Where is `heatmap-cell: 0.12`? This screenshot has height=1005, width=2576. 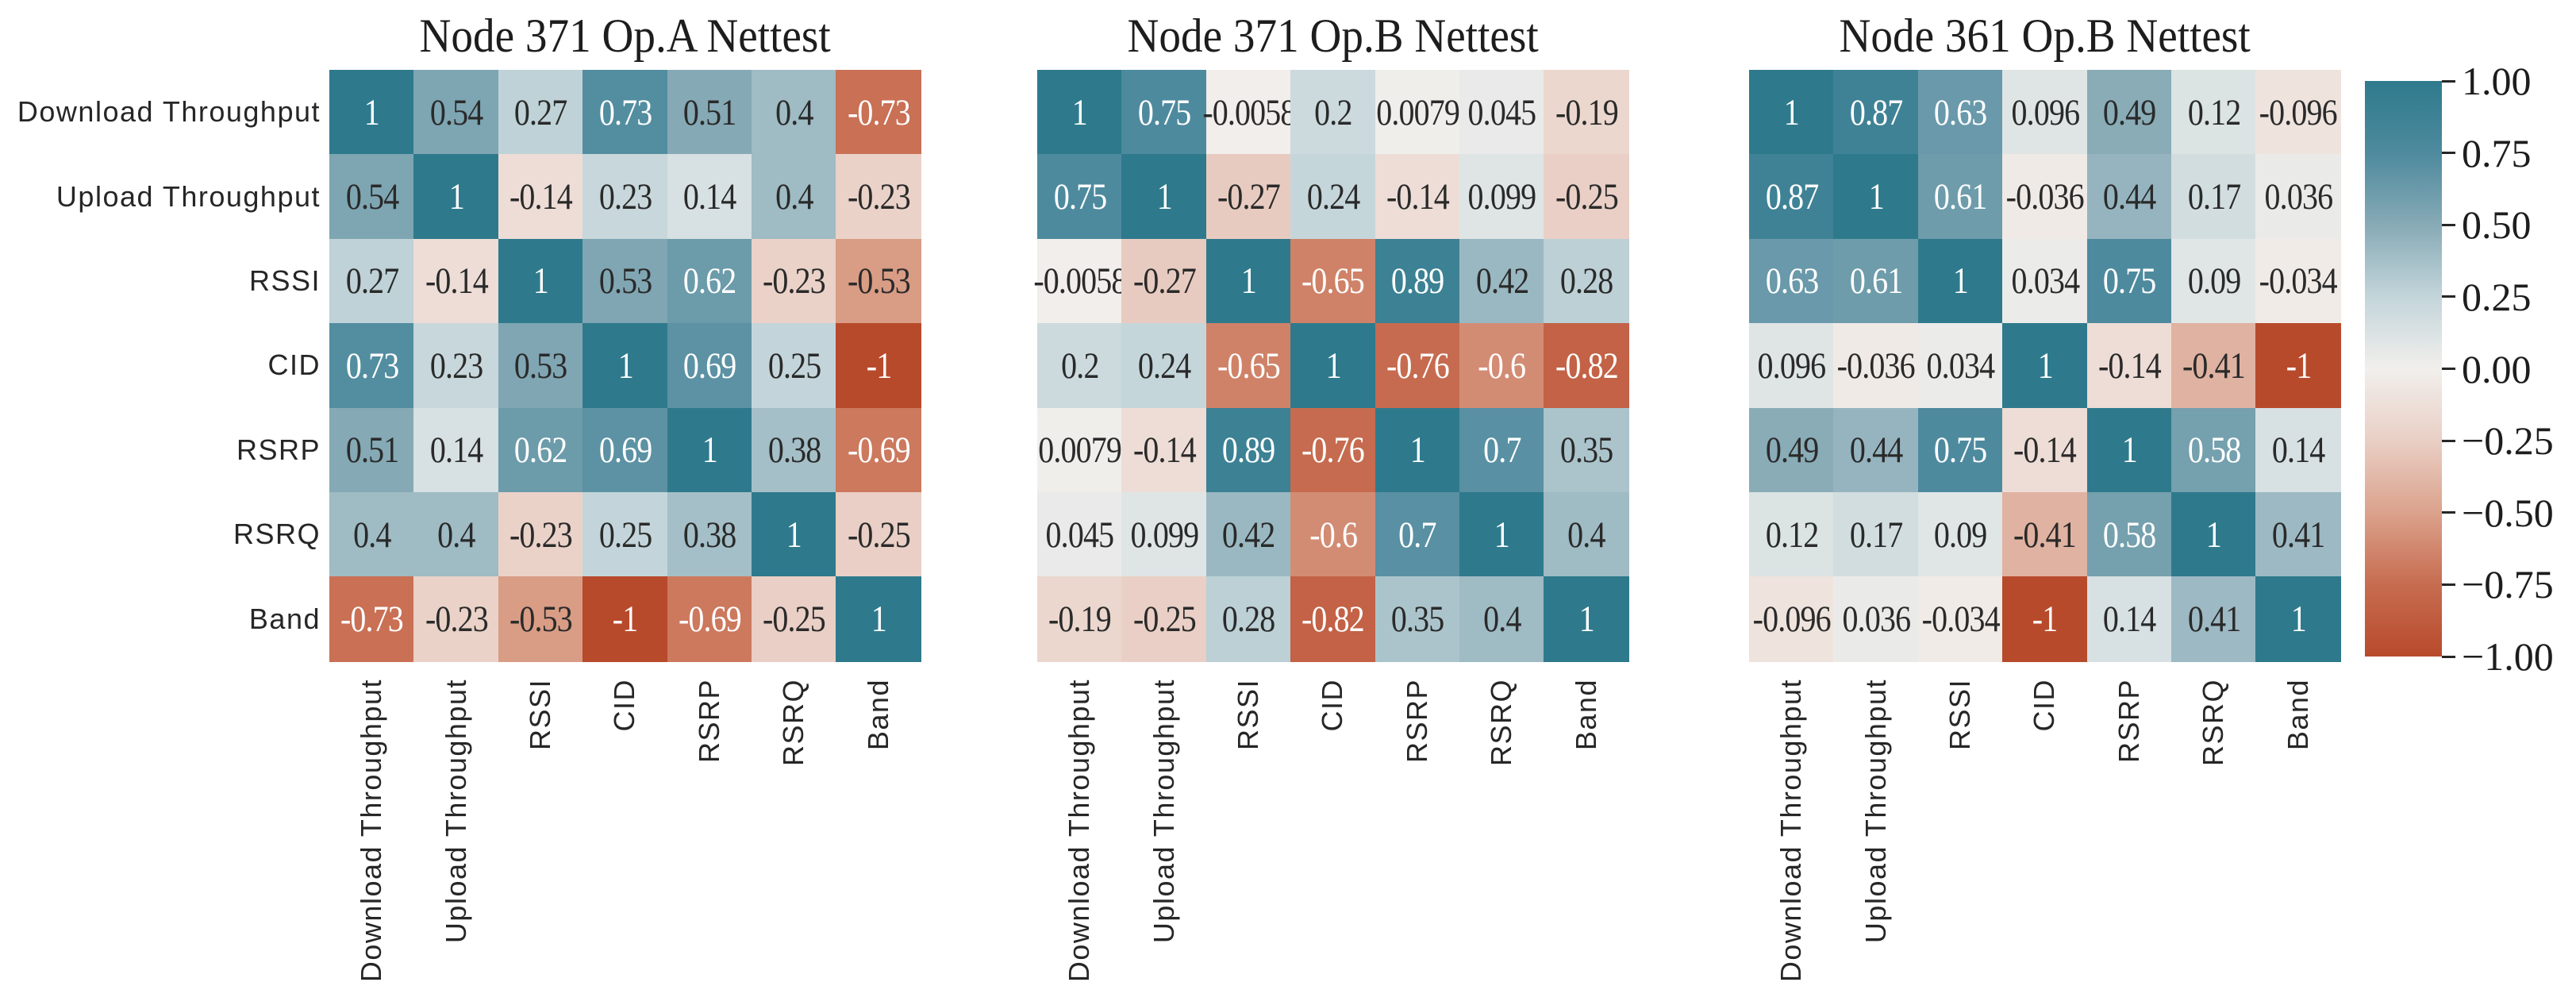
heatmap-cell: 0.12 is located at coordinates (1792, 535).